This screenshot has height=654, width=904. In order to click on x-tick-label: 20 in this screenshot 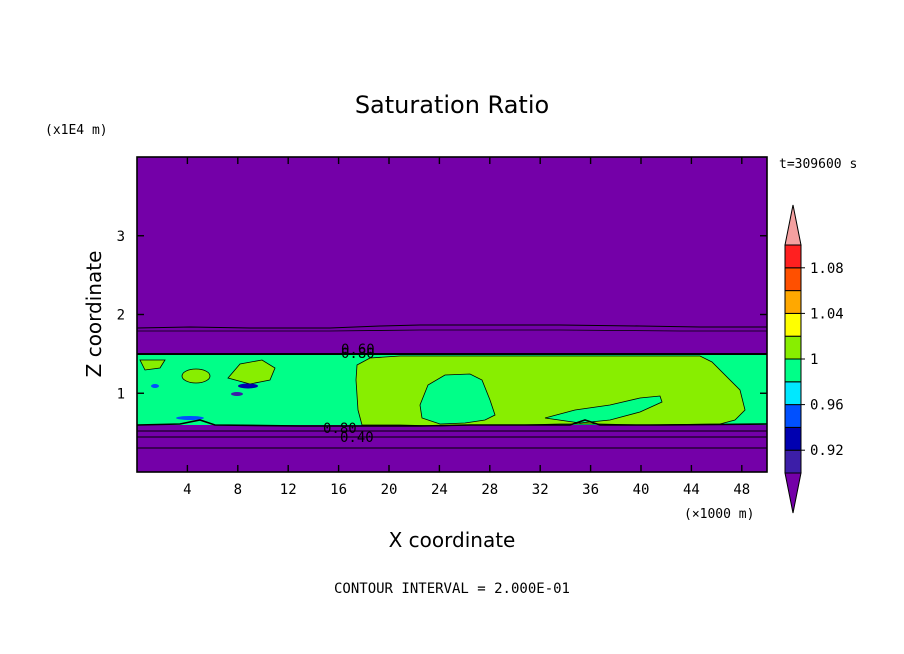, I will do `click(389, 490)`.